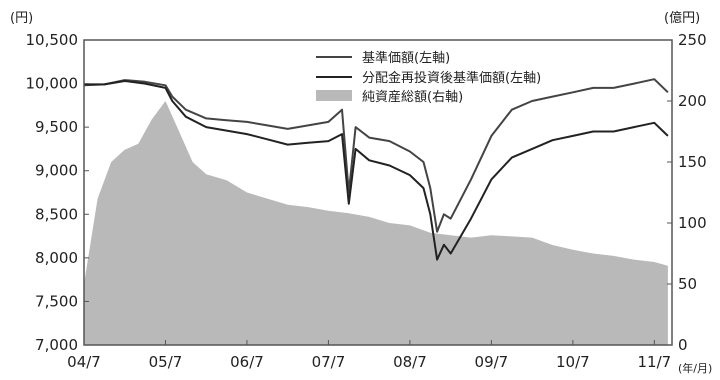 The height and width of the screenshot is (380, 720). What do you see at coordinates (52, 84) in the screenshot?
I see `left-tick-label: 10,000` at bounding box center [52, 84].